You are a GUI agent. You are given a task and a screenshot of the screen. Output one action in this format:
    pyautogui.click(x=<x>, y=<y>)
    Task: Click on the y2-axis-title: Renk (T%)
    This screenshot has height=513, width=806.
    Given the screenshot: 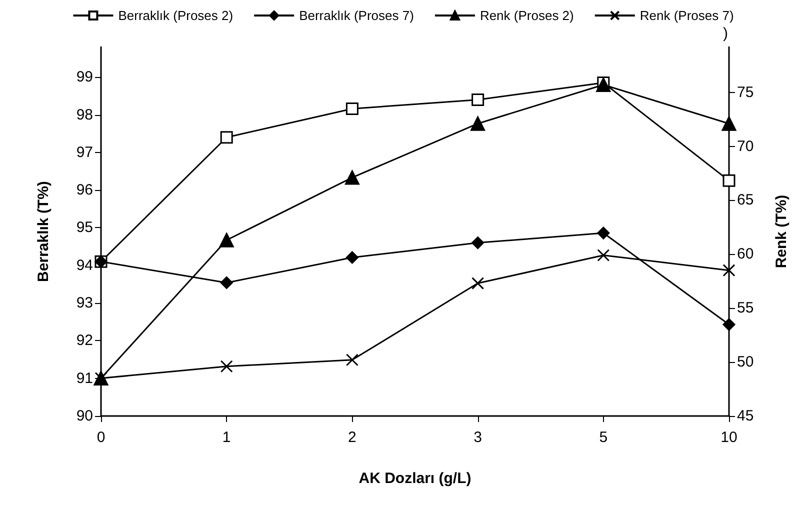 What is the action you would take?
    pyautogui.click(x=781, y=231)
    